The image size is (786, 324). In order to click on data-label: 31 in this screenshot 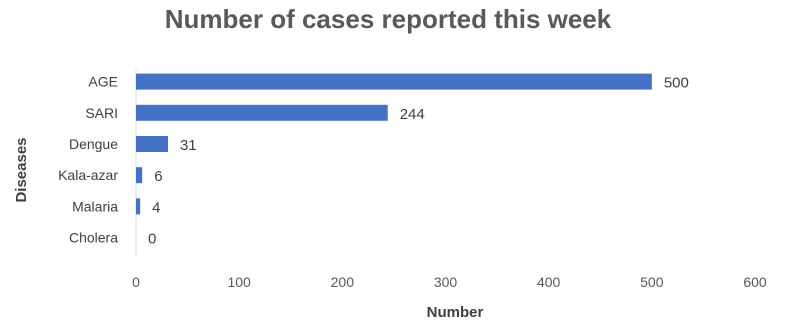, I will do `click(188, 145)`.